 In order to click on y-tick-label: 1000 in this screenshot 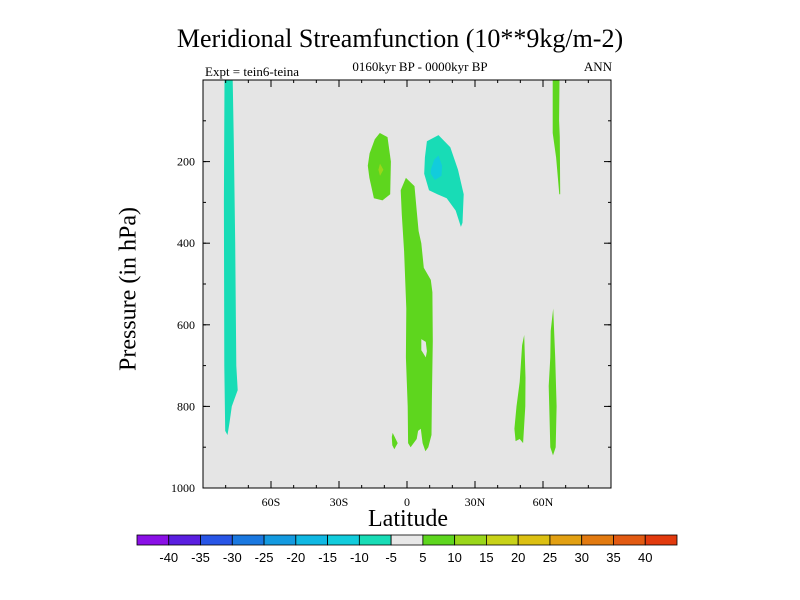, I will do `click(183, 488)`.